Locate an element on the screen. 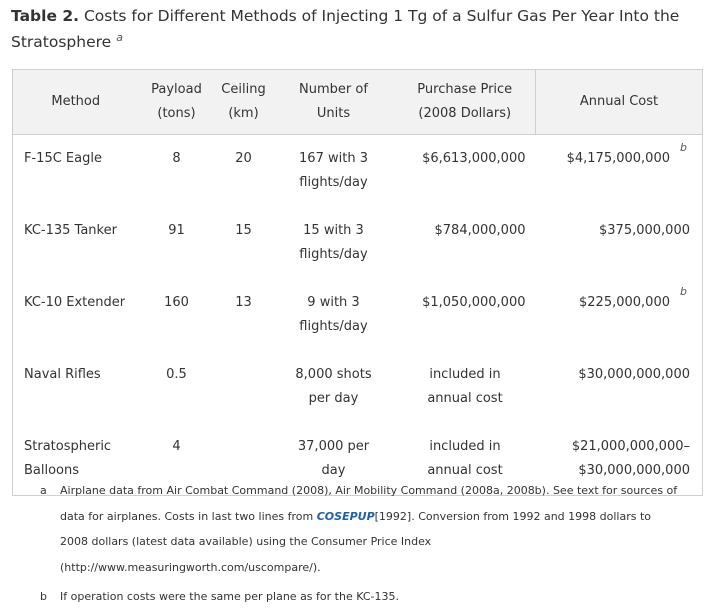 Image resolution: width=721 pixels, height=613 pixels. cosepup-link: COSEPUP is located at coordinates (345, 516).